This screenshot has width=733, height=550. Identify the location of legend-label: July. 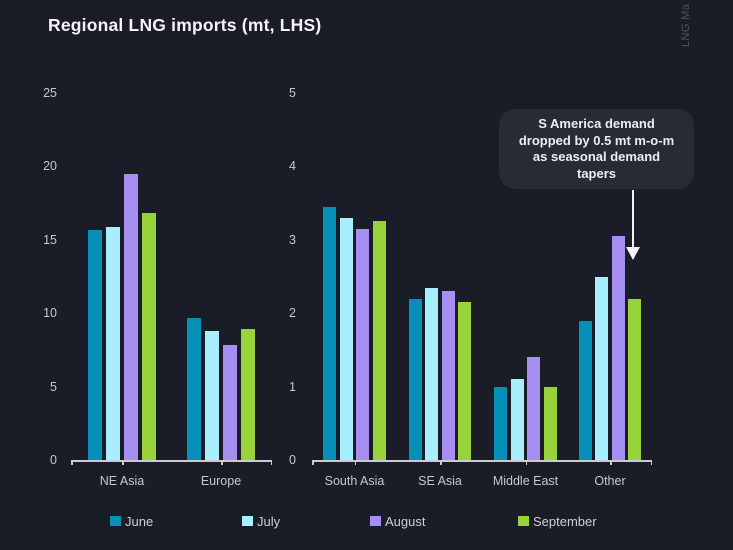
(269, 521).